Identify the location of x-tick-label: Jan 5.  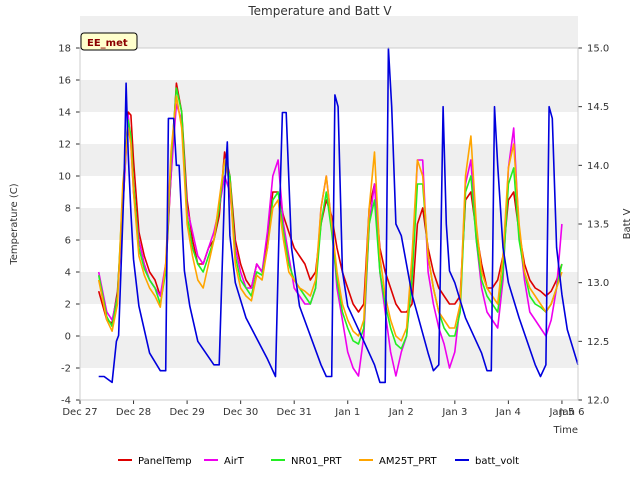
(561, 412).